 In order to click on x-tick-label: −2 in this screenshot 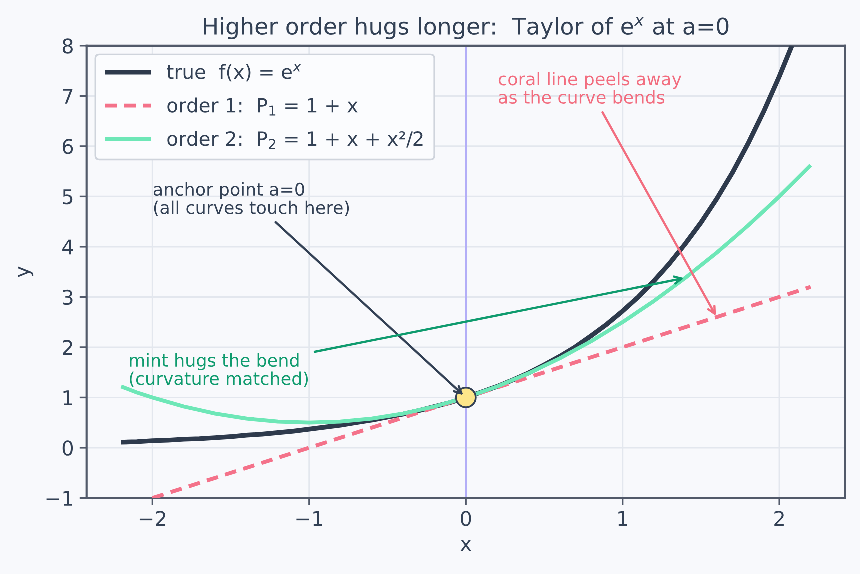, I will do `click(153, 518)`.